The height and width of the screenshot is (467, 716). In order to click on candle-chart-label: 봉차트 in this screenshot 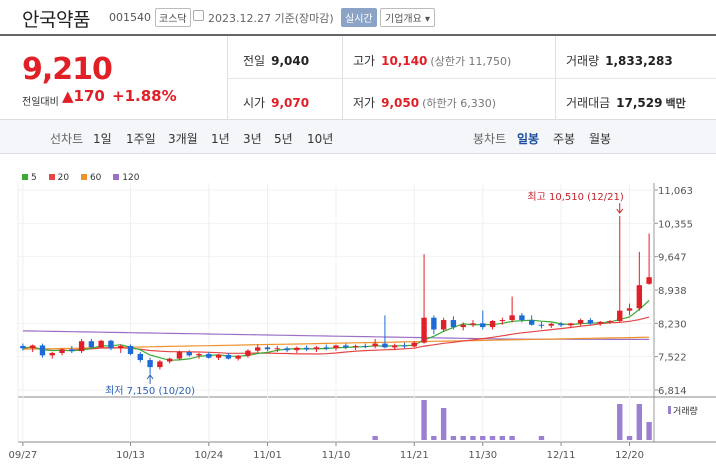, I will do `click(490, 139)`.